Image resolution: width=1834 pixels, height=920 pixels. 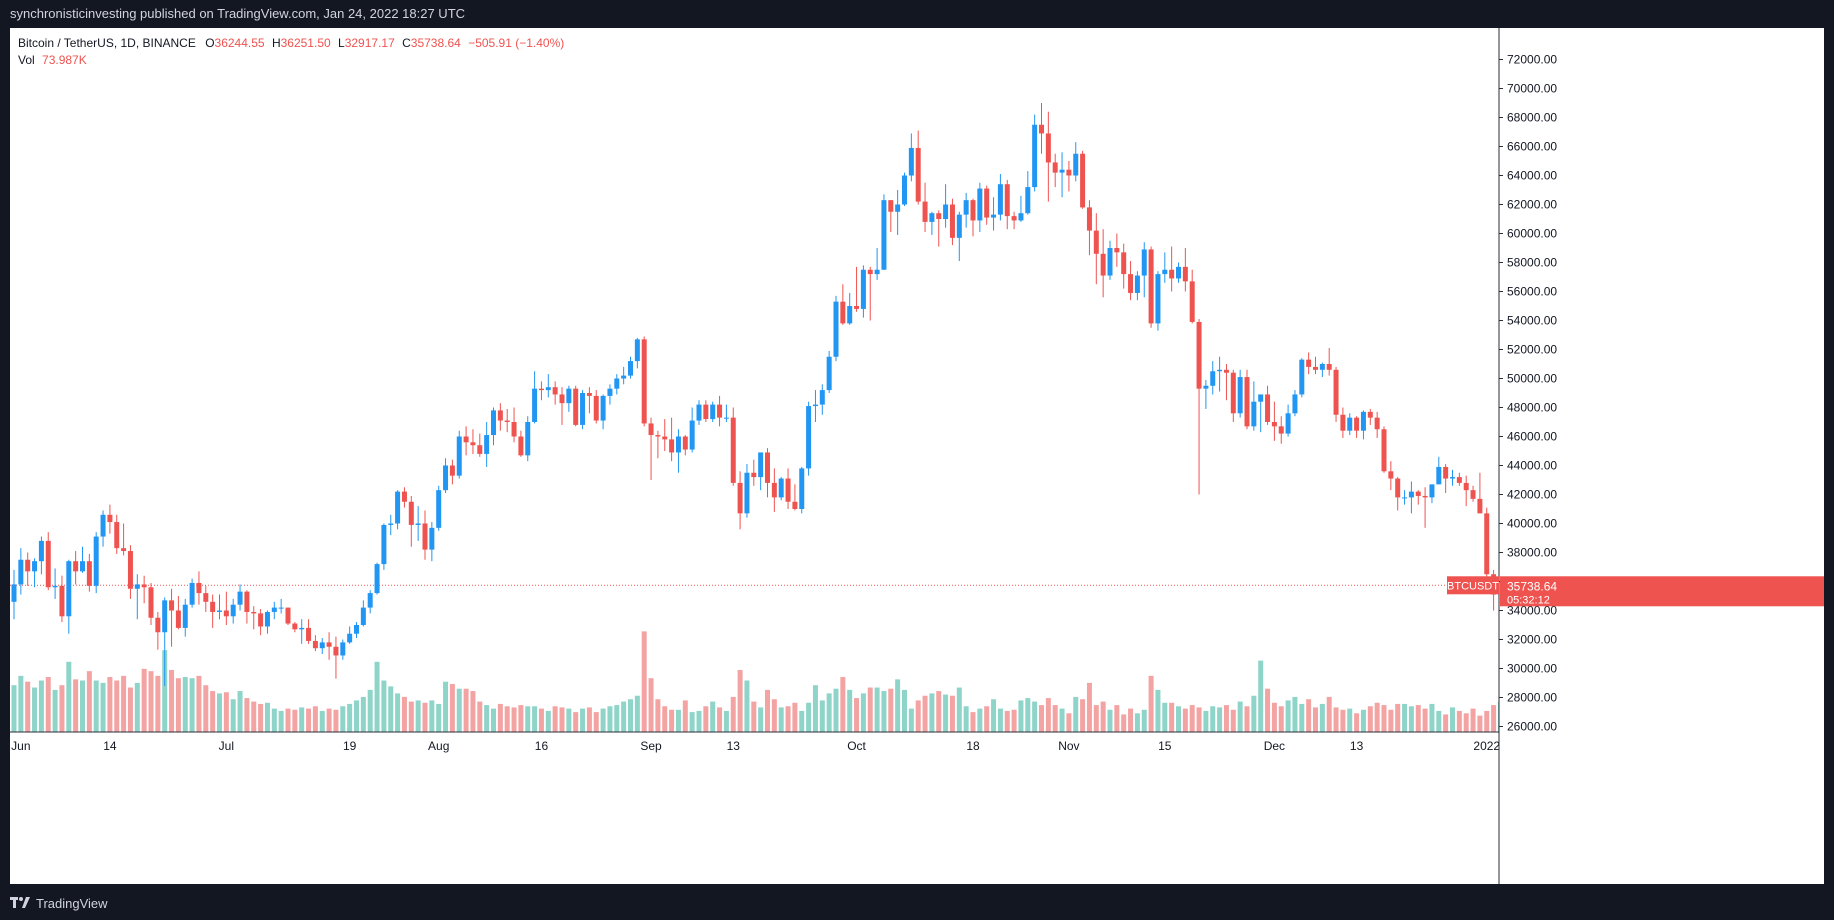 What do you see at coordinates (1532, 118) in the screenshot?
I see `price-tick-label: 68000.00` at bounding box center [1532, 118].